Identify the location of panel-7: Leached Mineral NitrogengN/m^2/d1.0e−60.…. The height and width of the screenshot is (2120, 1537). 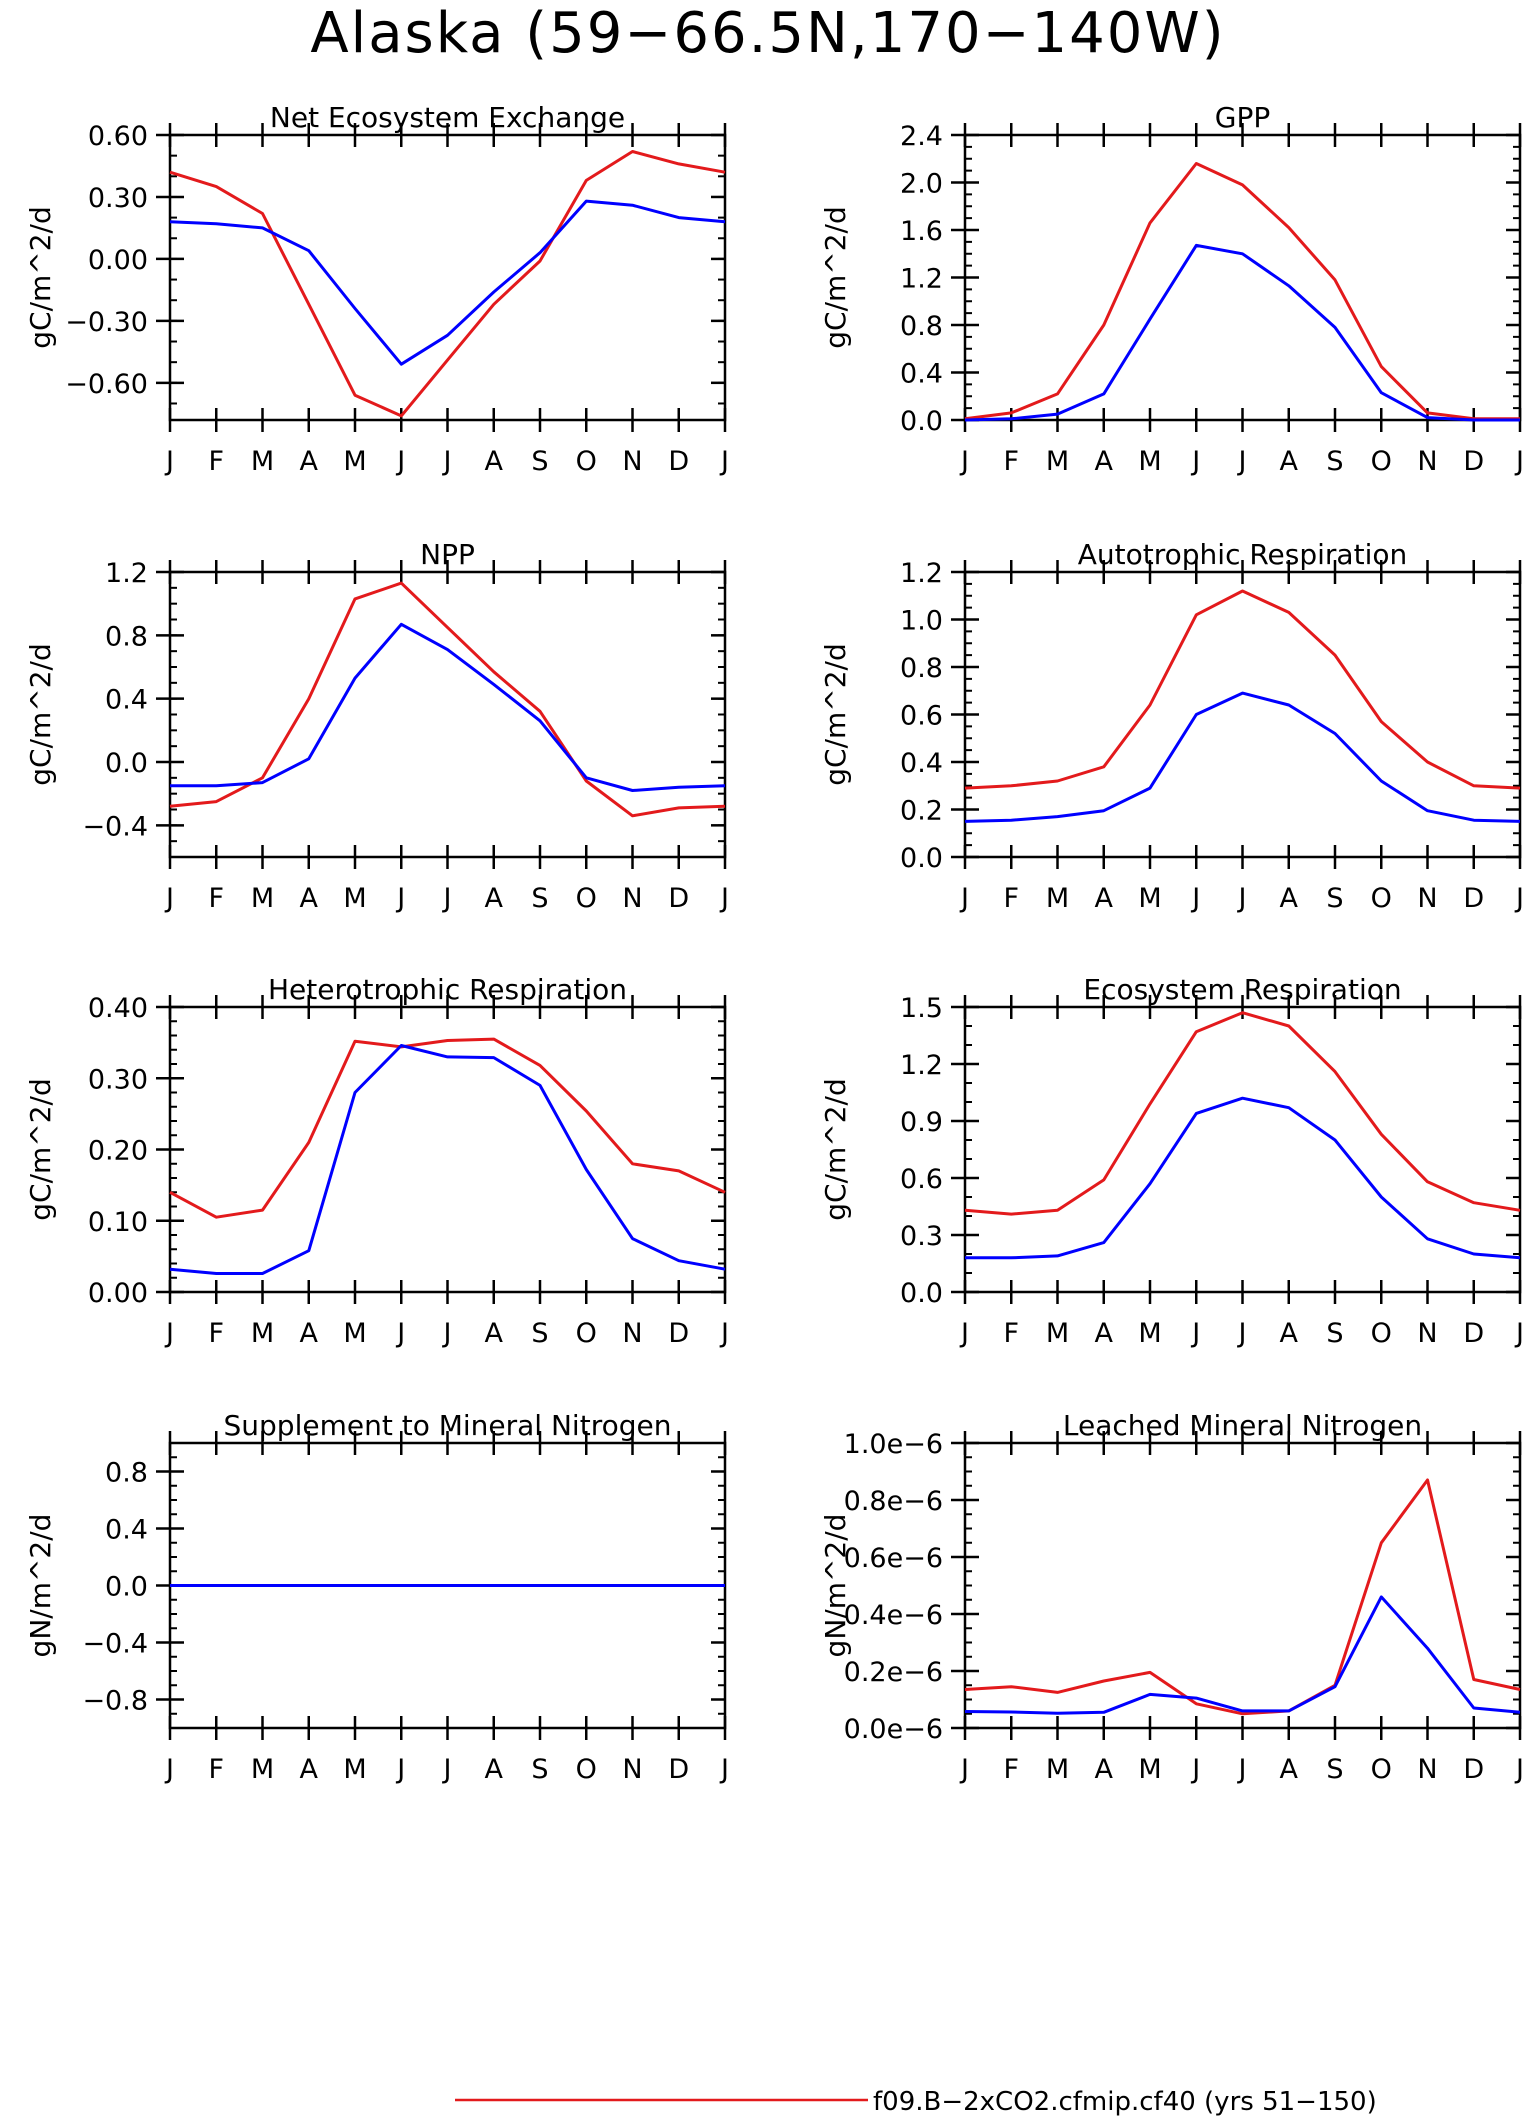
(1171, 1597).